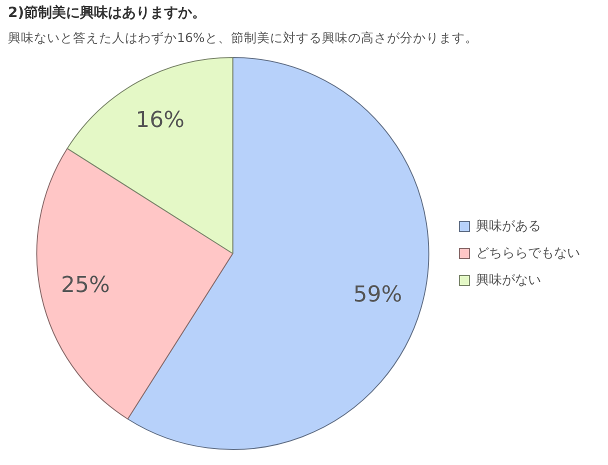 The image size is (608, 465). What do you see at coordinates (160, 120) in the screenshot?
I see `data-label: 16%` at bounding box center [160, 120].